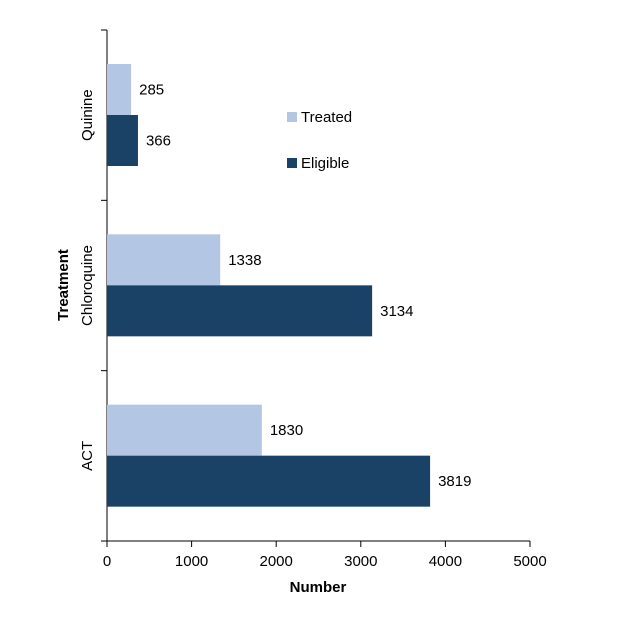  What do you see at coordinates (360, 561) in the screenshot?
I see `x-tick-label: 3000` at bounding box center [360, 561].